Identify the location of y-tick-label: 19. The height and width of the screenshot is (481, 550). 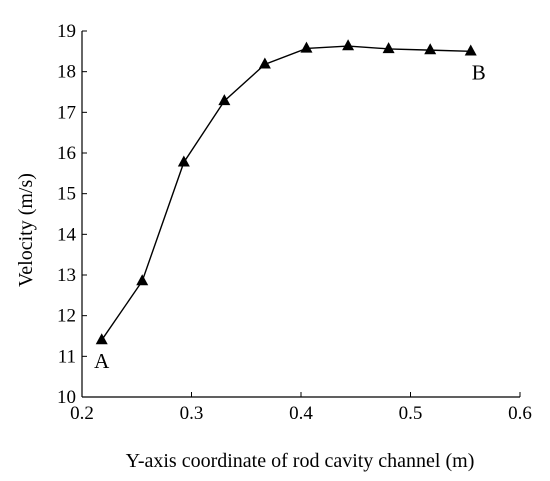
(66, 31).